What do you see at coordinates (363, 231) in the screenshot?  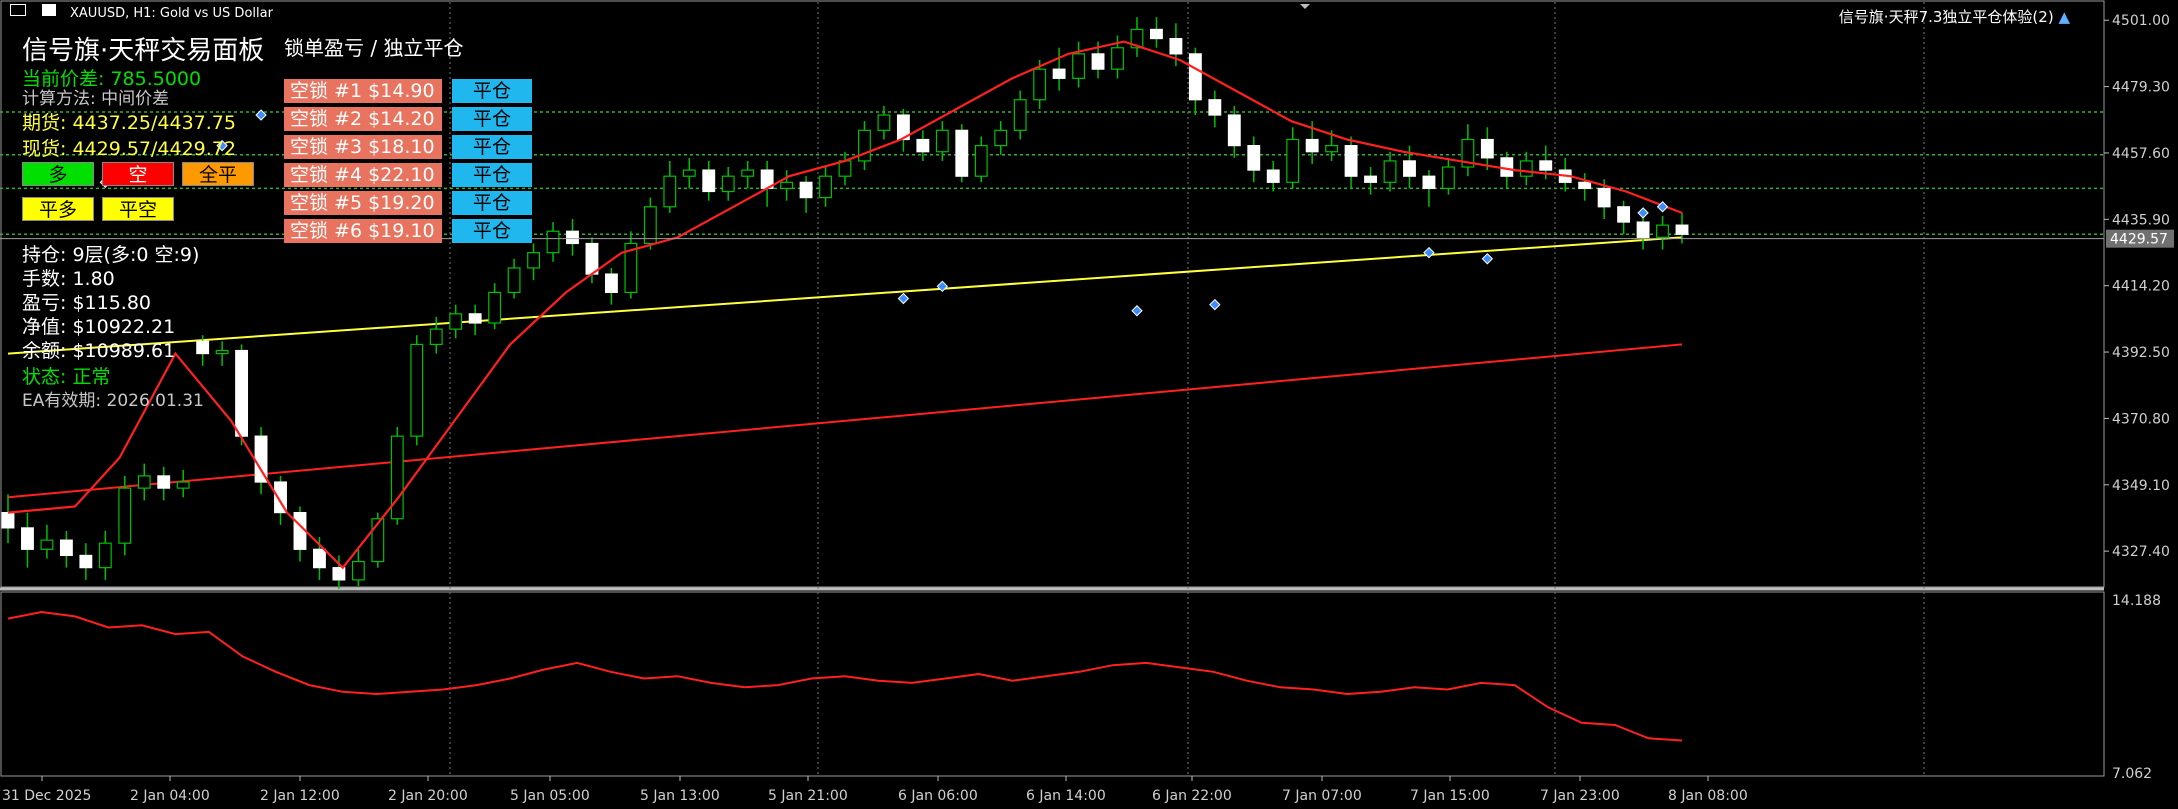 I see `lock-label-6: 空锁 #6 $19.10` at bounding box center [363, 231].